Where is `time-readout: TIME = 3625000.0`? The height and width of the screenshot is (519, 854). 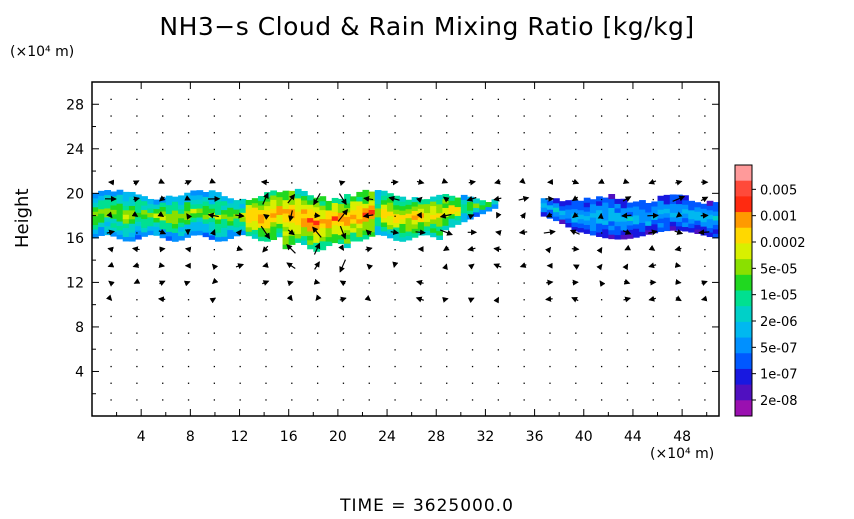
time-readout: TIME = 3625000.0 is located at coordinates (427, 506).